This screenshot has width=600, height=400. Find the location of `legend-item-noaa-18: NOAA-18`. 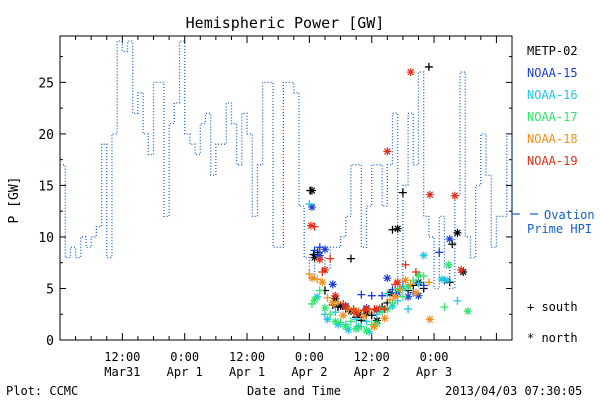

legend-item-noaa-18: NOAA-18 is located at coordinates (552, 139).